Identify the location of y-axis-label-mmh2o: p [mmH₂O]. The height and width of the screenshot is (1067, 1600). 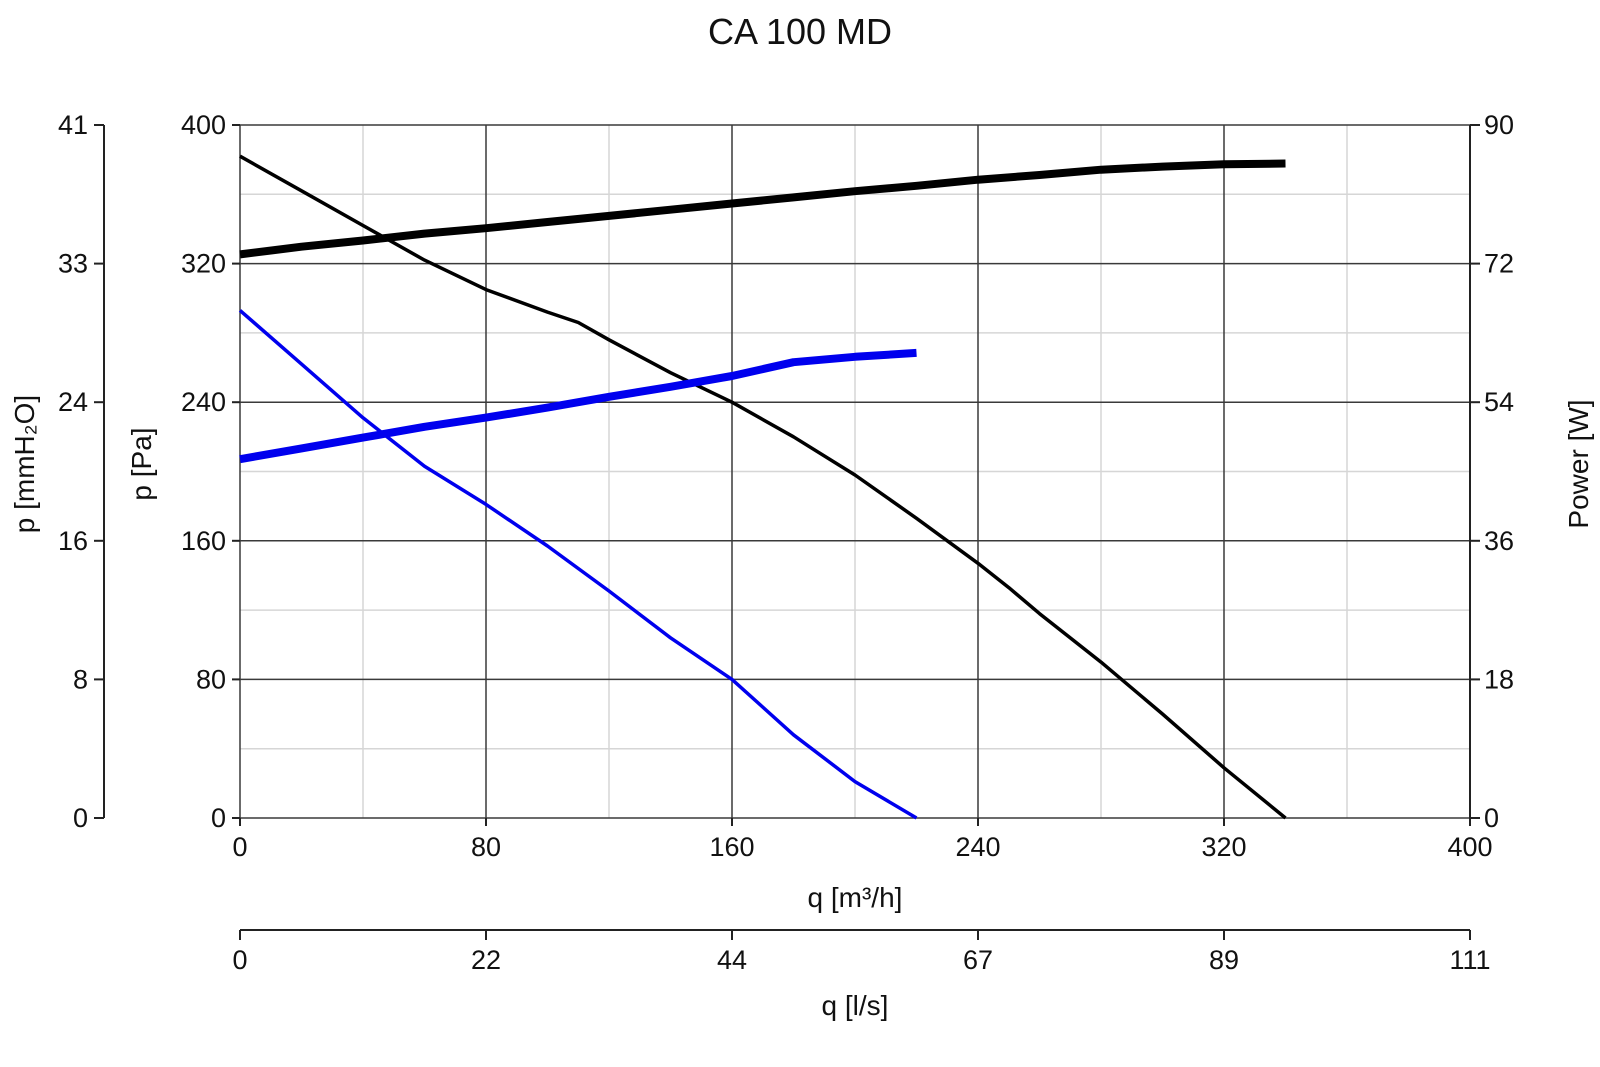
(24, 464).